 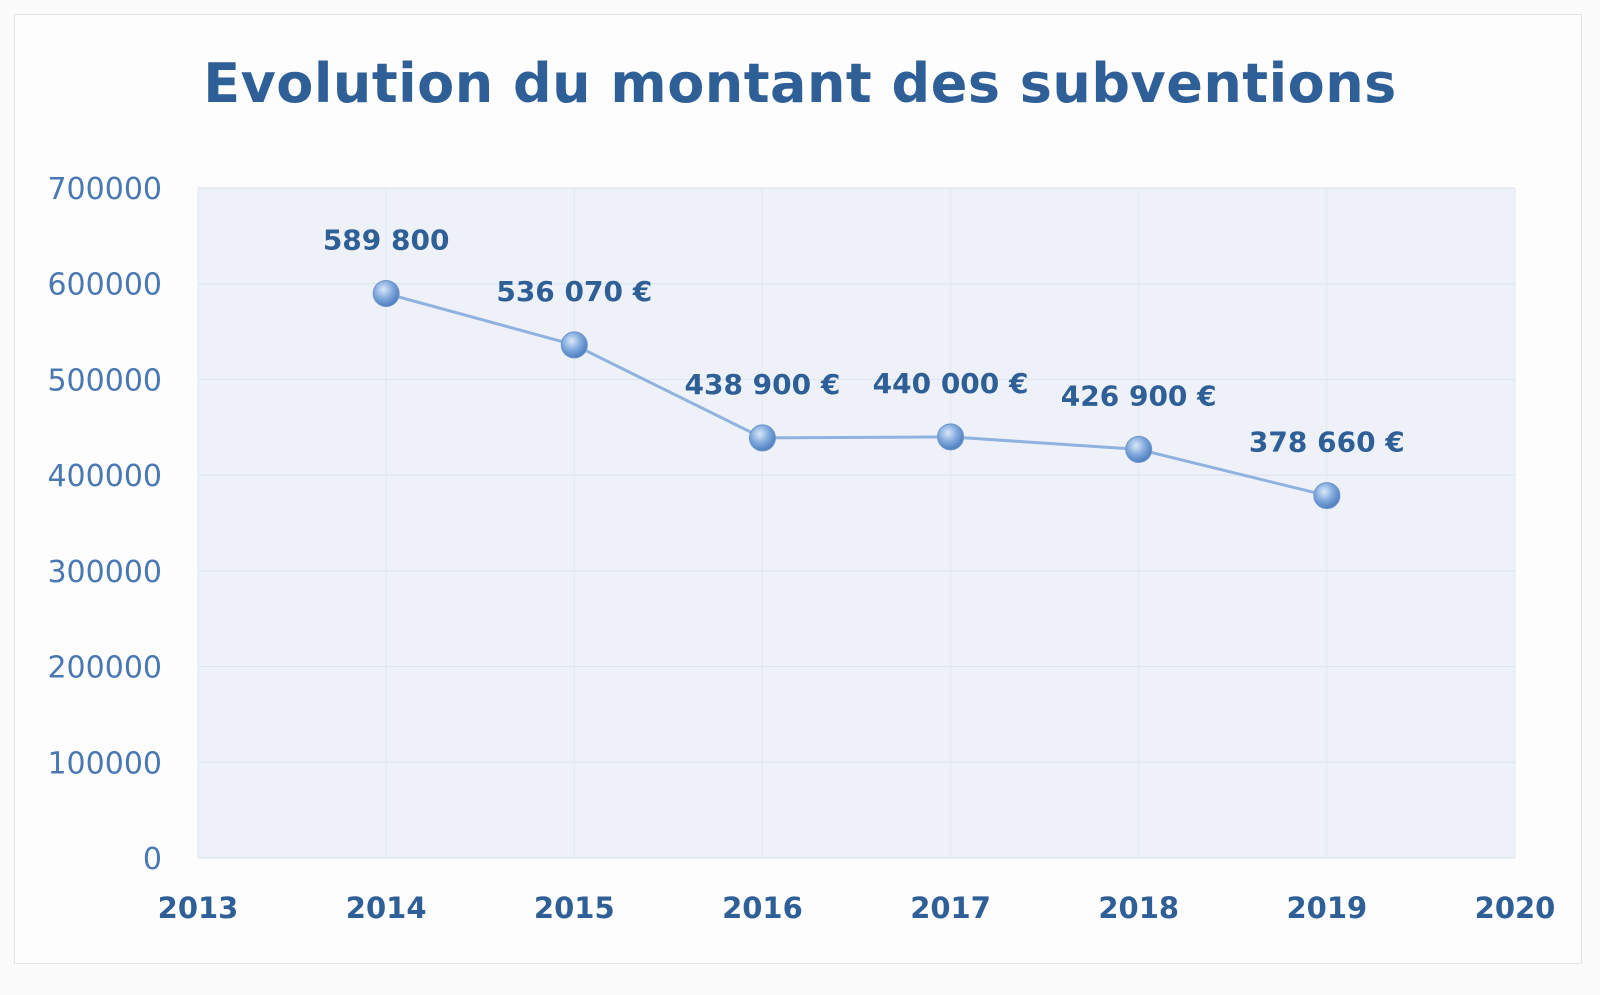 I want to click on series-line, so click(x=856, y=395).